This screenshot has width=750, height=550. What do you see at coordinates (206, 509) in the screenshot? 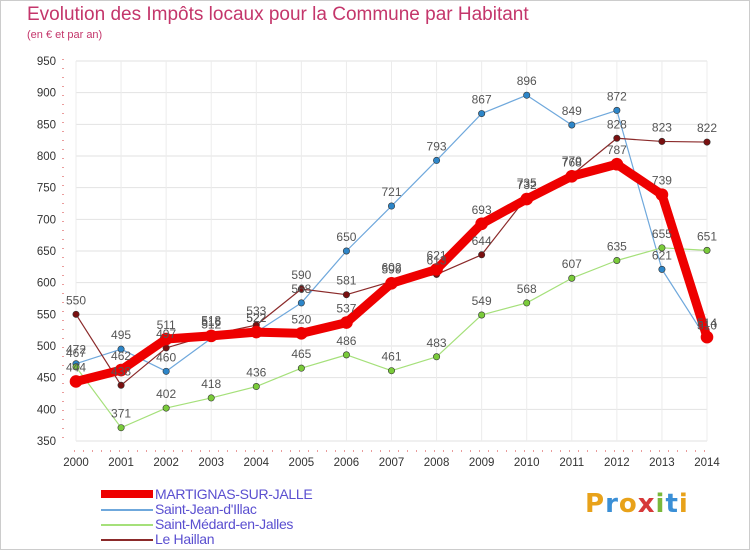
I see `legend-label: Saint-Jean-d'Illac` at bounding box center [206, 509].